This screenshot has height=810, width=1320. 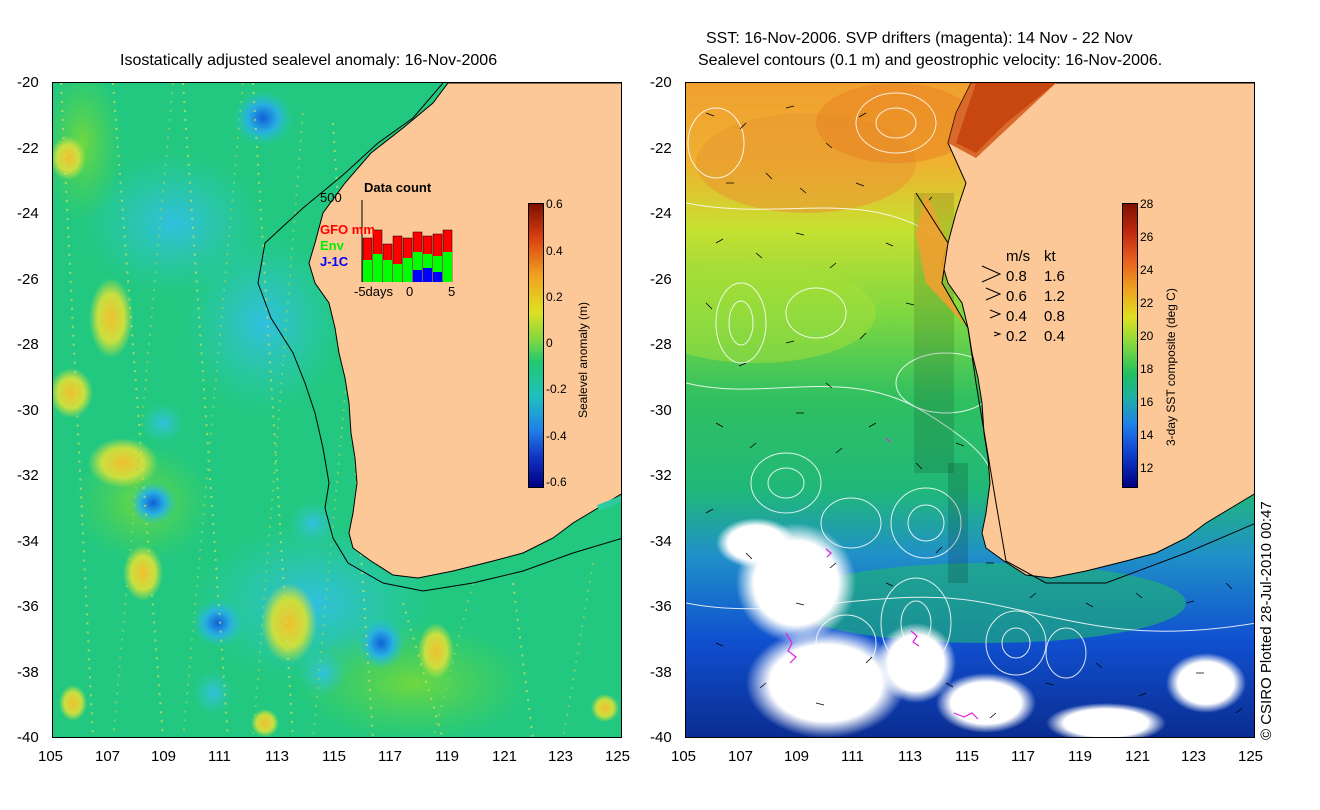 What do you see at coordinates (1251, 756) in the screenshot?
I see `right-xtick-11: 125` at bounding box center [1251, 756].